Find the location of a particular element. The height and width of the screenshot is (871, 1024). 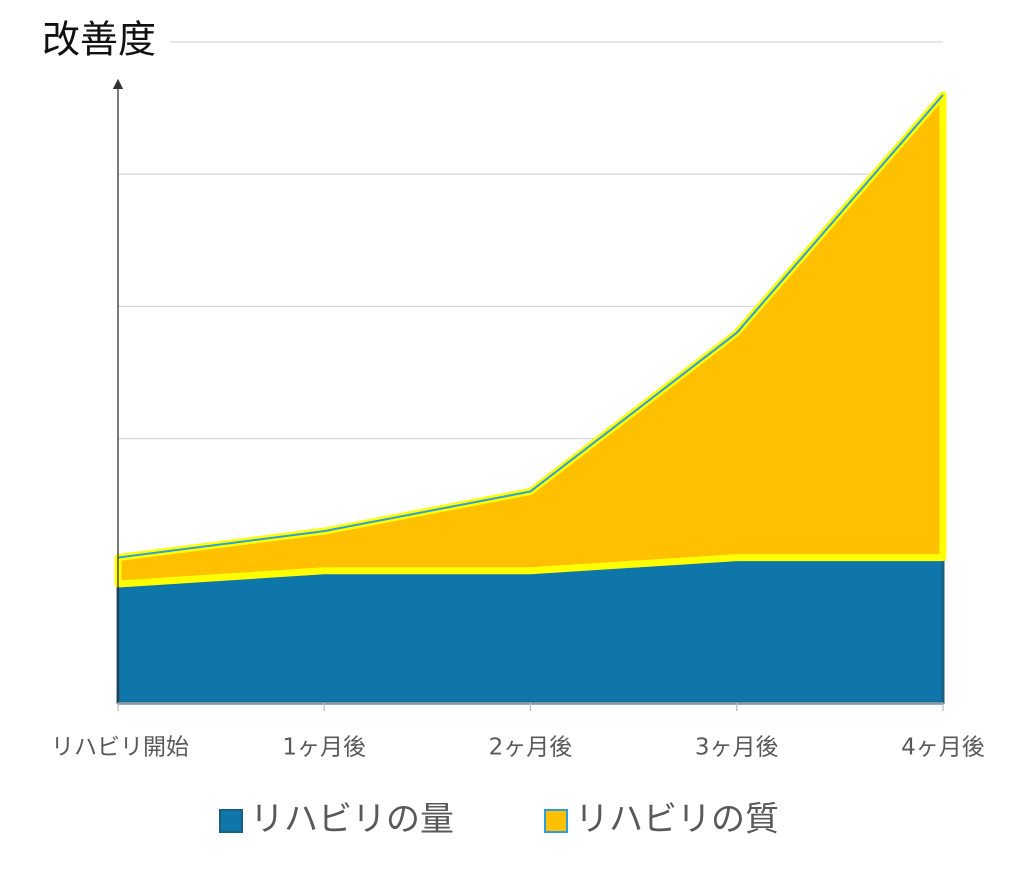

x-tick-label: 4ヶ月後 is located at coordinates (943, 748).